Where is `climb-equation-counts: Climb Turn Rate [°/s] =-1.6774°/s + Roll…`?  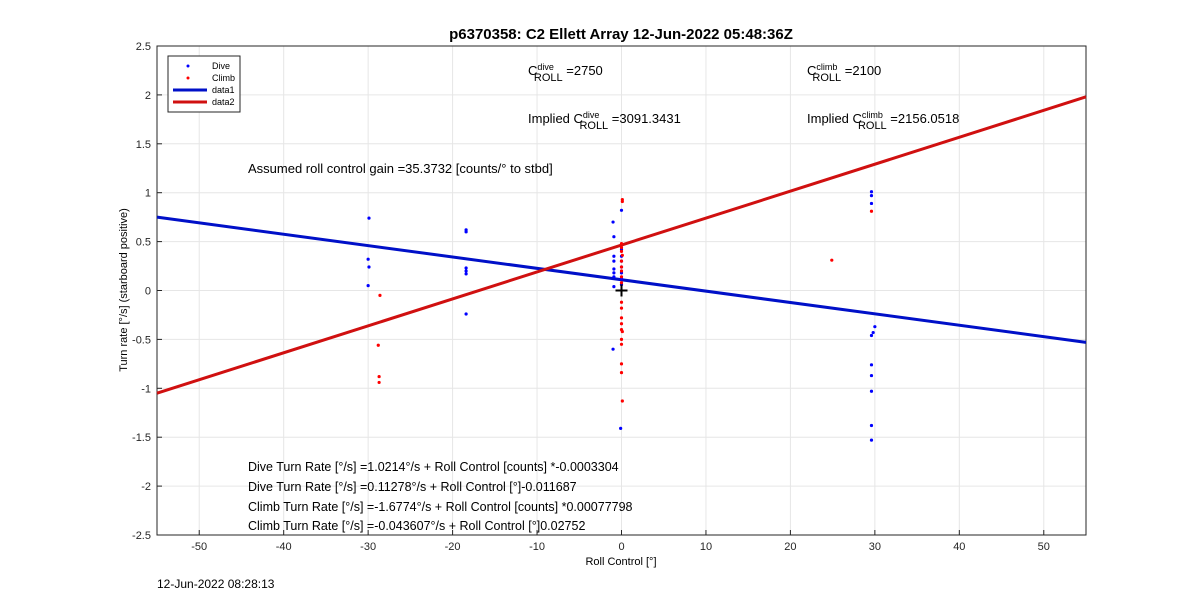 climb-equation-counts: Climb Turn Rate [°/s] =-1.6774°/s + Roll… is located at coordinates (440, 507).